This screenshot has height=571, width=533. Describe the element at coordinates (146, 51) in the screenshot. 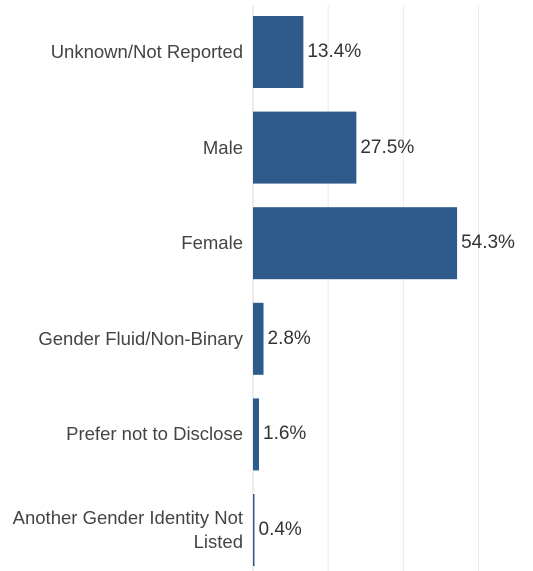

I see `category-label: Unknown/Not Reported` at that location.